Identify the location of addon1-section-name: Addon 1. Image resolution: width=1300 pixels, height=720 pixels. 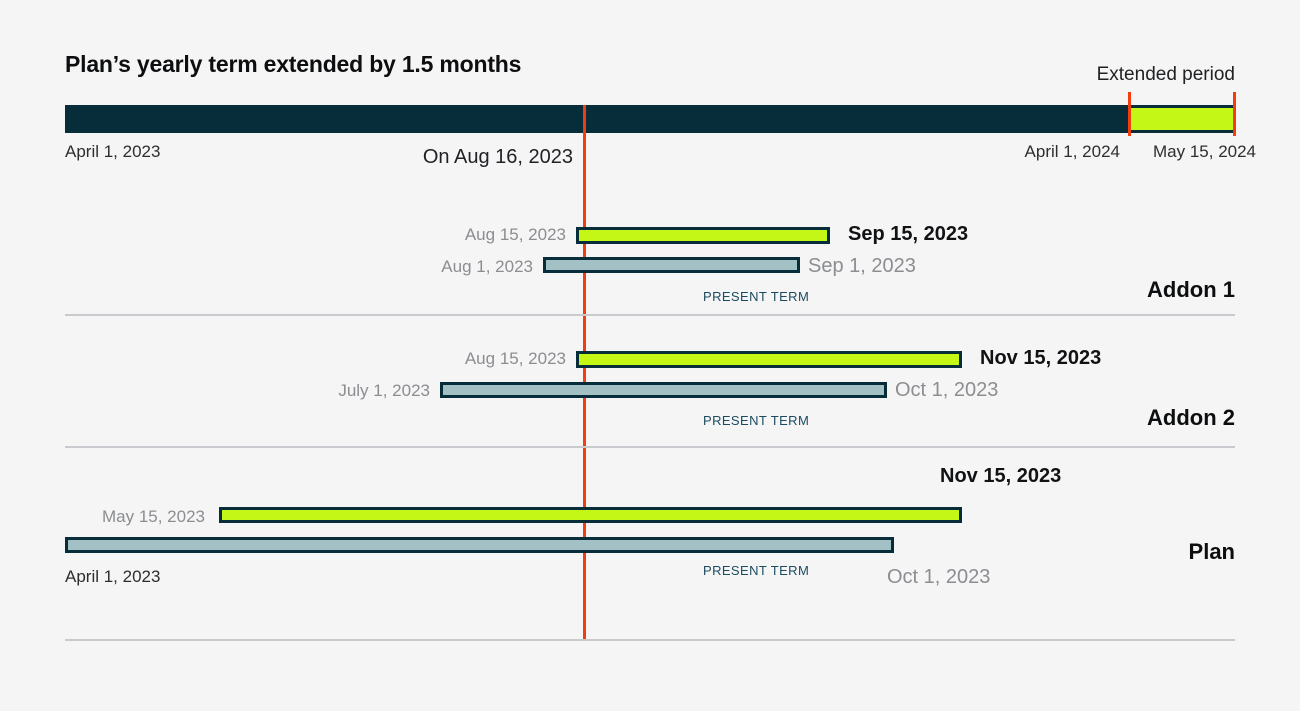
(1191, 289).